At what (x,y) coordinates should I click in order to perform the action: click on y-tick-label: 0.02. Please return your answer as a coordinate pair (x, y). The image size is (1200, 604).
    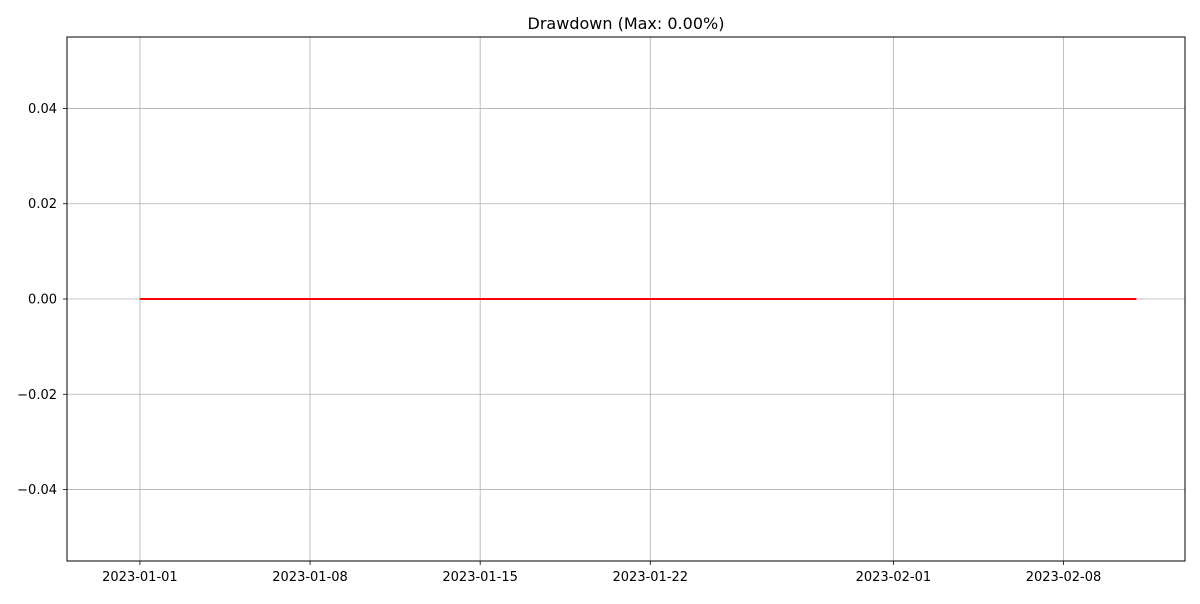
    Looking at the image, I should click on (42, 204).